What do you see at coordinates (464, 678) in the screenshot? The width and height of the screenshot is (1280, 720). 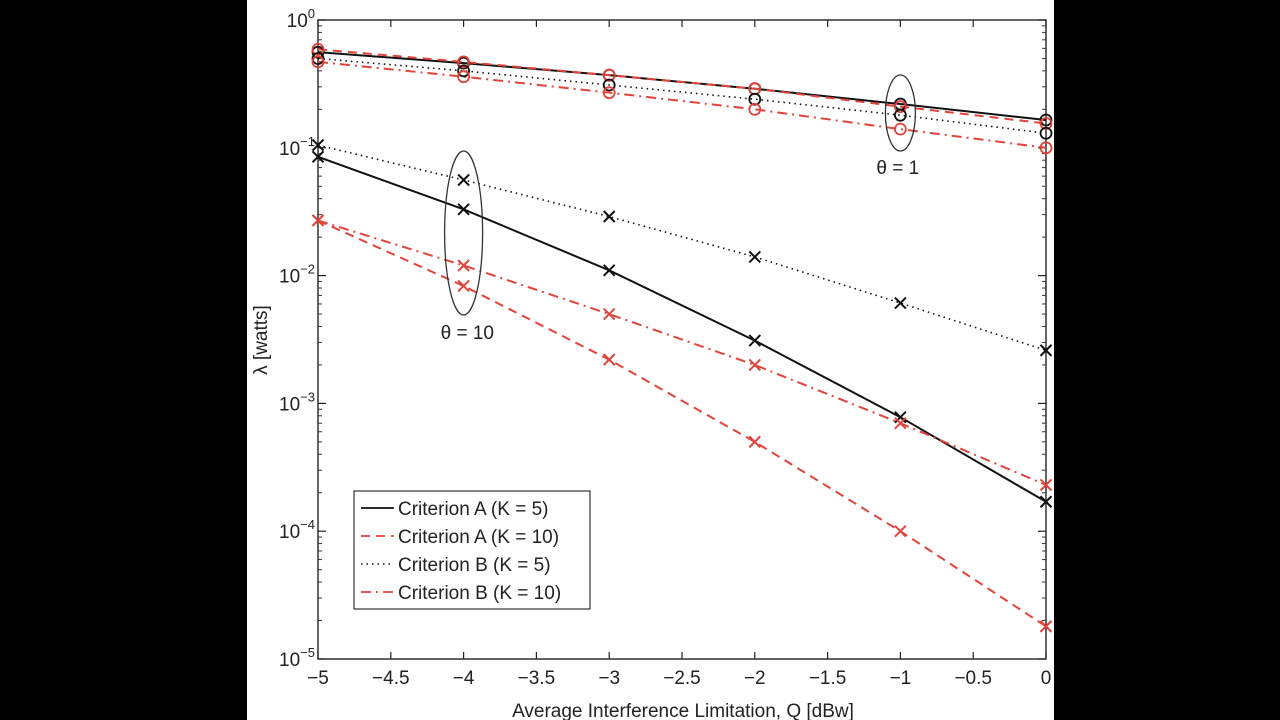 I see `x-tick-label: −4` at bounding box center [464, 678].